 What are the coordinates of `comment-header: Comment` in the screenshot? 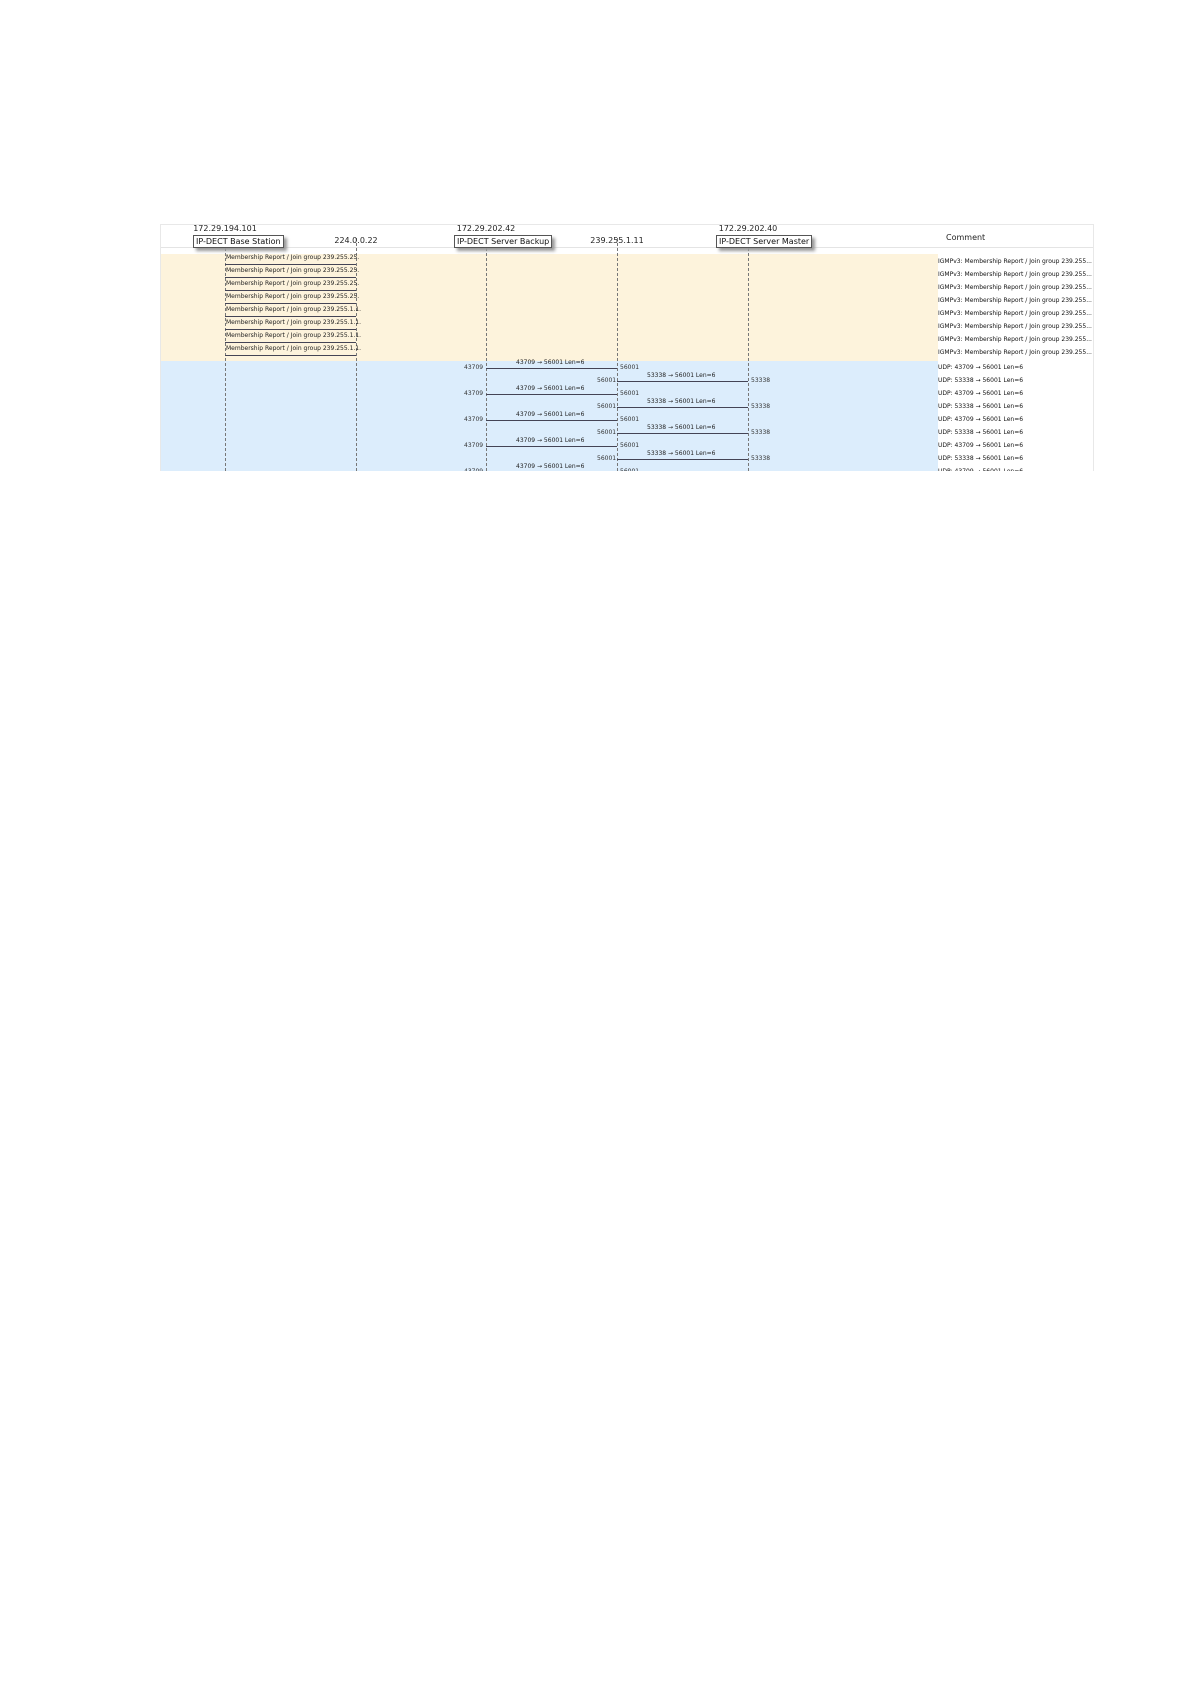 It's located at (966, 237).